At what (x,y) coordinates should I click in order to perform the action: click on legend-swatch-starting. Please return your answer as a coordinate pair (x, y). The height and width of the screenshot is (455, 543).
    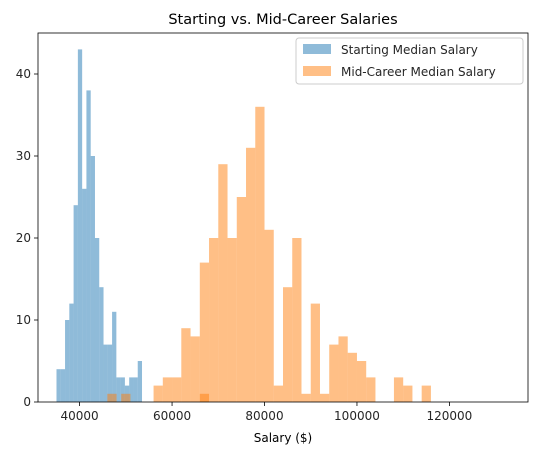
    Looking at the image, I should click on (317, 49).